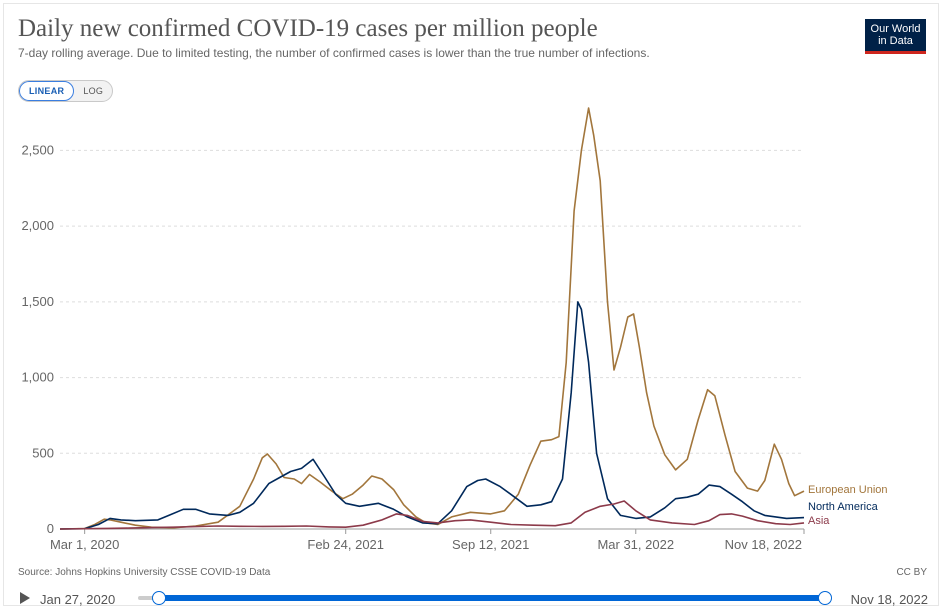  Describe the element at coordinates (159, 598) in the screenshot. I see `timeline-start-handle` at that location.